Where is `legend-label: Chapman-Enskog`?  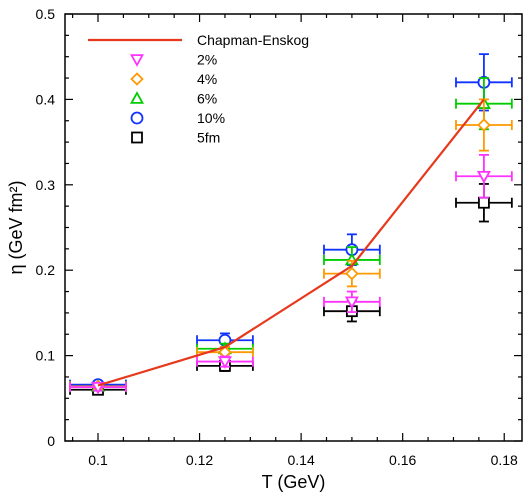 legend-label: Chapman-Enskog is located at coordinates (253, 40).